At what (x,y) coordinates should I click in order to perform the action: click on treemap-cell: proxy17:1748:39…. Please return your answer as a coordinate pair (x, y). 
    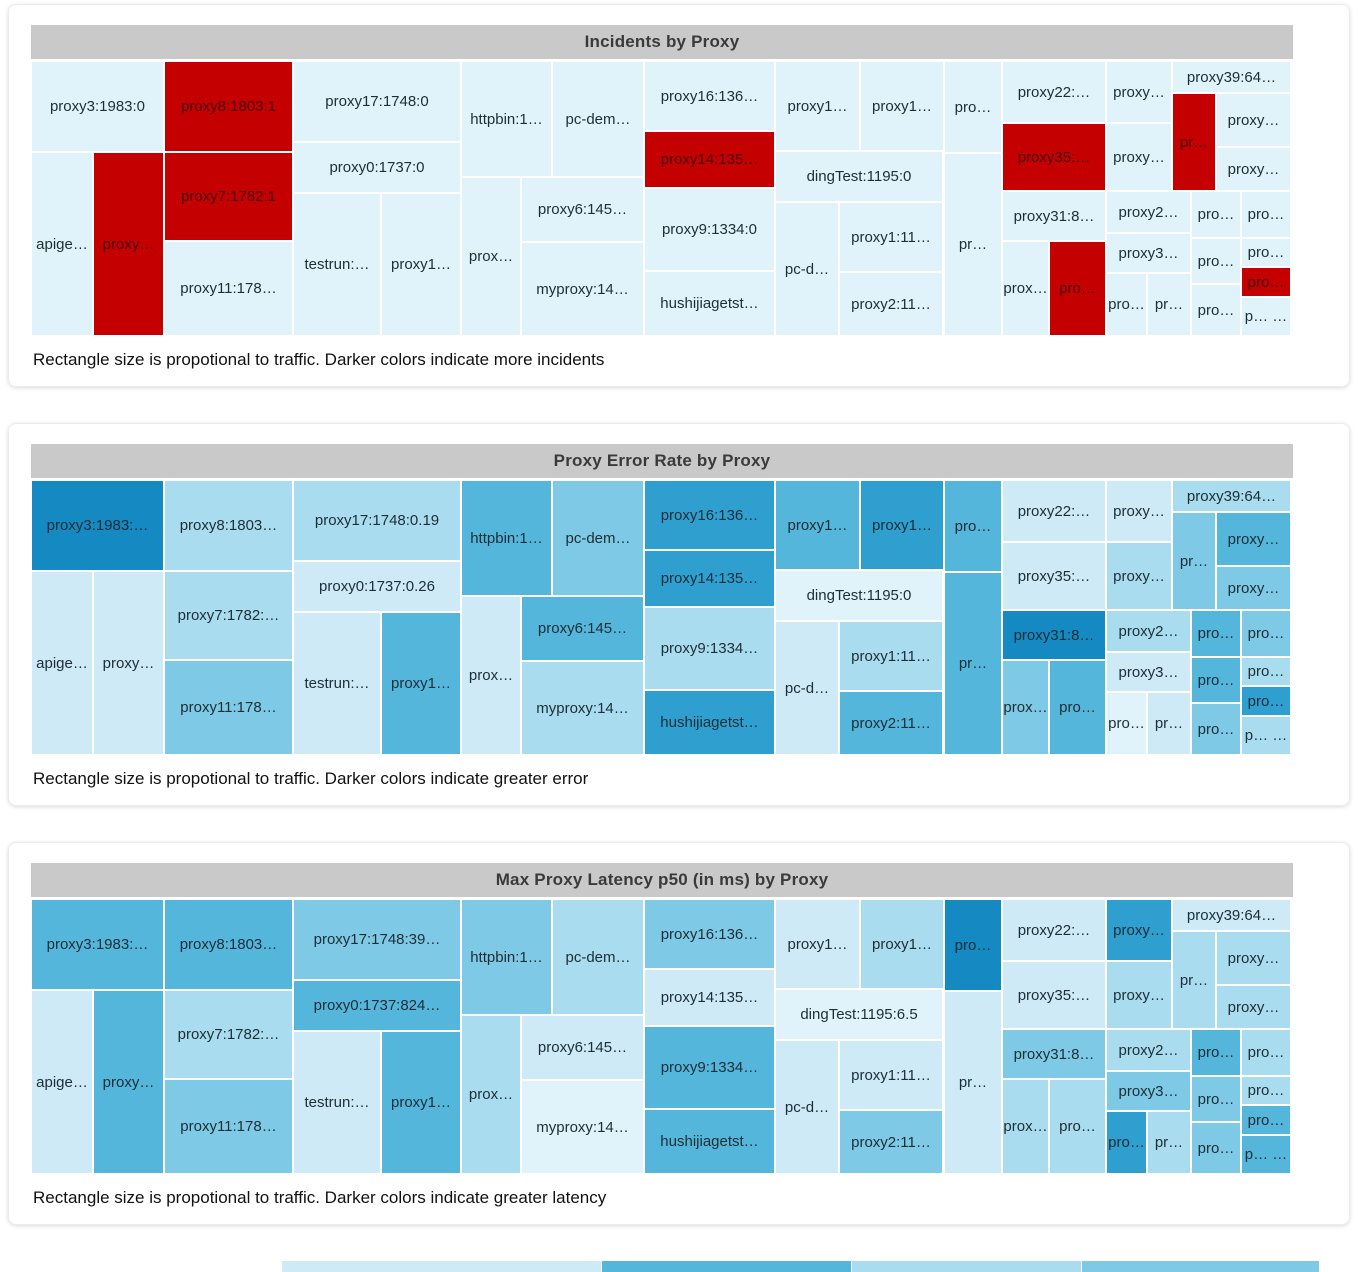
    Looking at the image, I should click on (377, 939).